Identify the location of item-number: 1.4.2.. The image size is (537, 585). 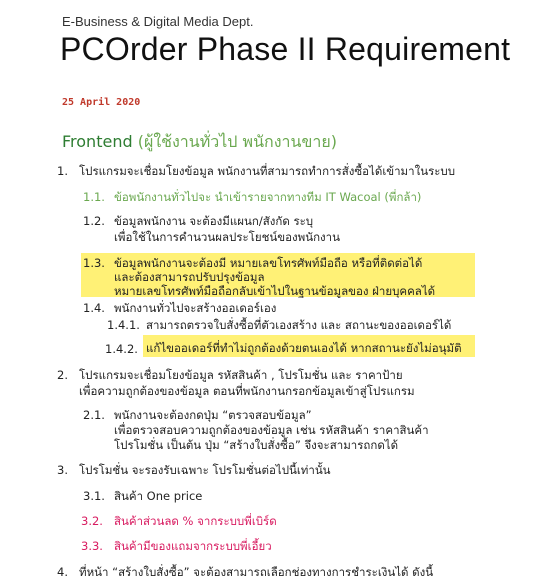
(121, 349).